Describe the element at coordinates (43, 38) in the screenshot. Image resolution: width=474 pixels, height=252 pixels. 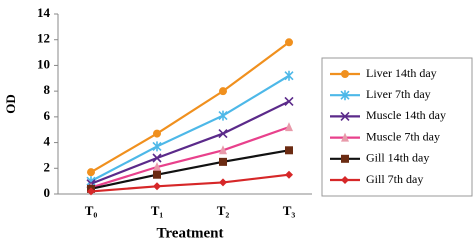
I see `y-tick-label: 12` at that location.